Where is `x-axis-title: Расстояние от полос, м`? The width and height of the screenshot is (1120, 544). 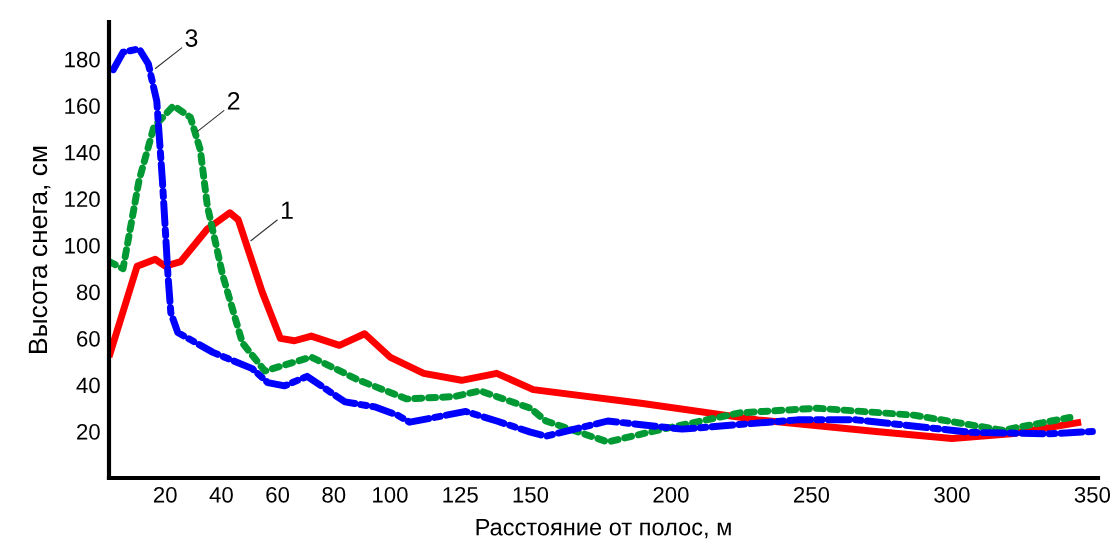
x-axis-title: Расстояние от полос, м is located at coordinates (603, 529).